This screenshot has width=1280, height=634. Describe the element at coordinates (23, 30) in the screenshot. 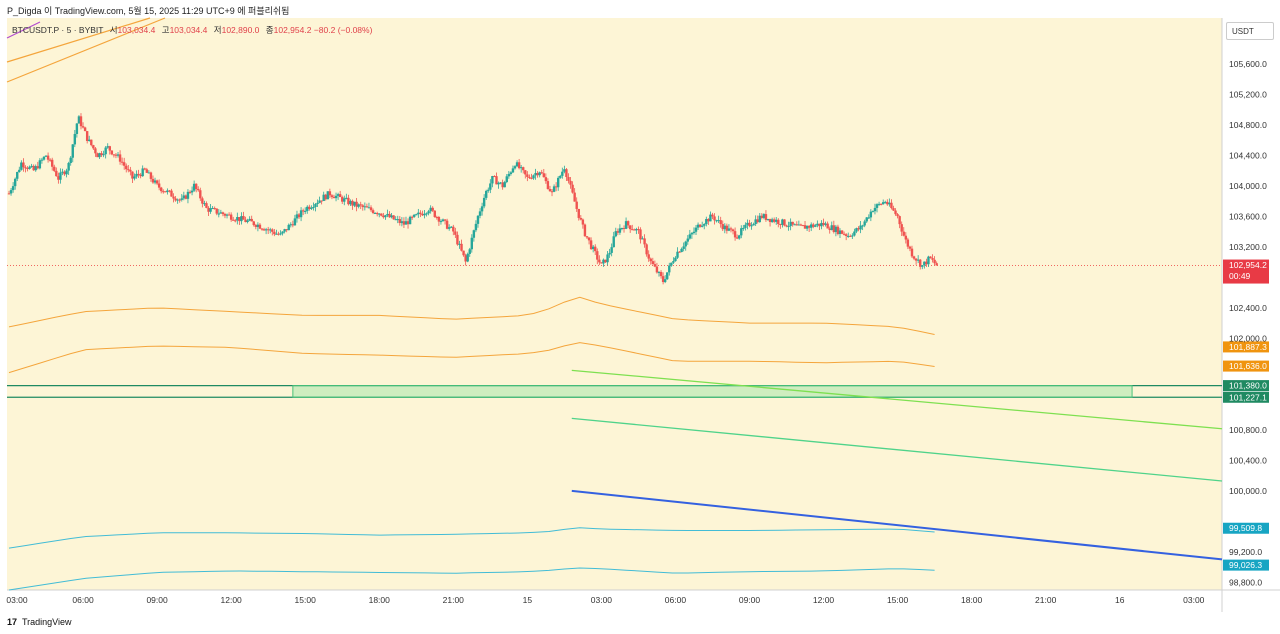

I see `purple-trendline` at that location.